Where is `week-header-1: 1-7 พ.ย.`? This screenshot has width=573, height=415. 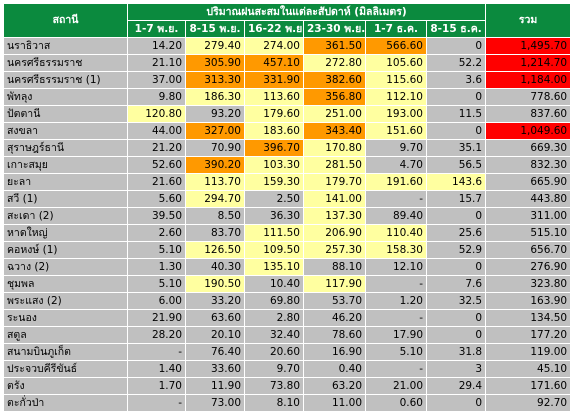 week-header-1: 1-7 พ.ย. is located at coordinates (156, 29).